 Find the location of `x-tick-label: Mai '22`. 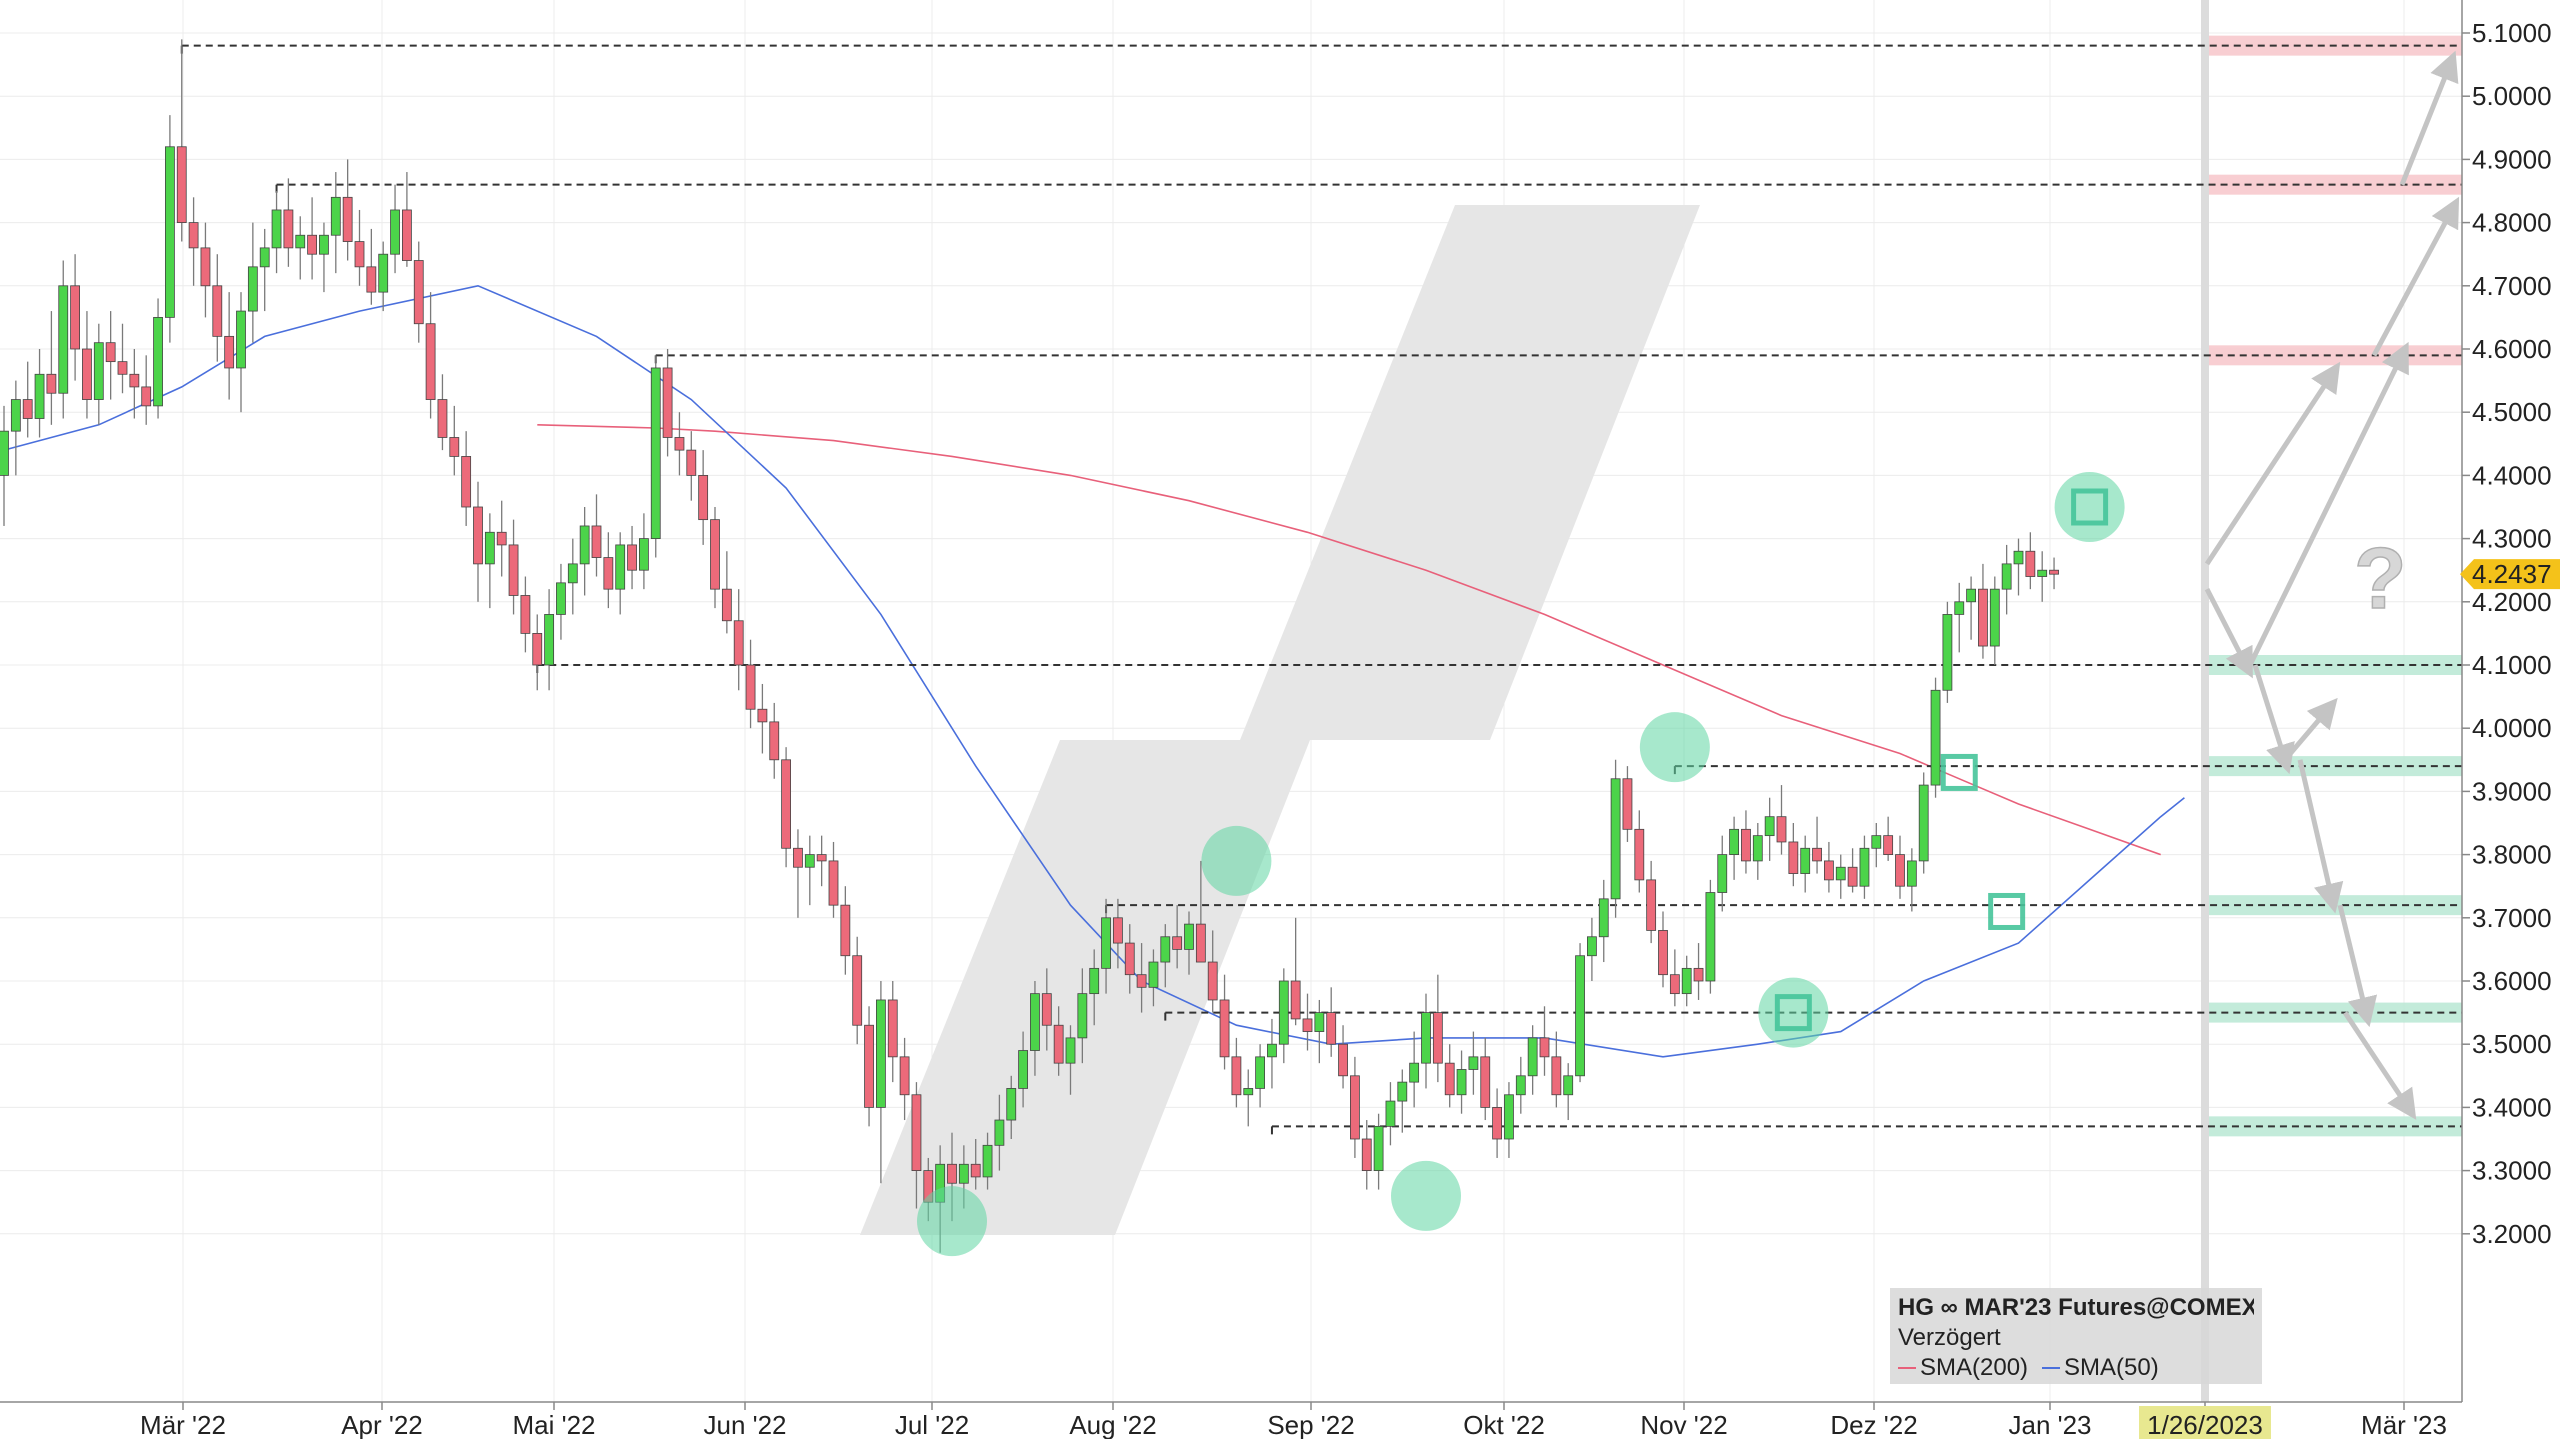

x-tick-label: Mai '22 is located at coordinates (553, 1424).